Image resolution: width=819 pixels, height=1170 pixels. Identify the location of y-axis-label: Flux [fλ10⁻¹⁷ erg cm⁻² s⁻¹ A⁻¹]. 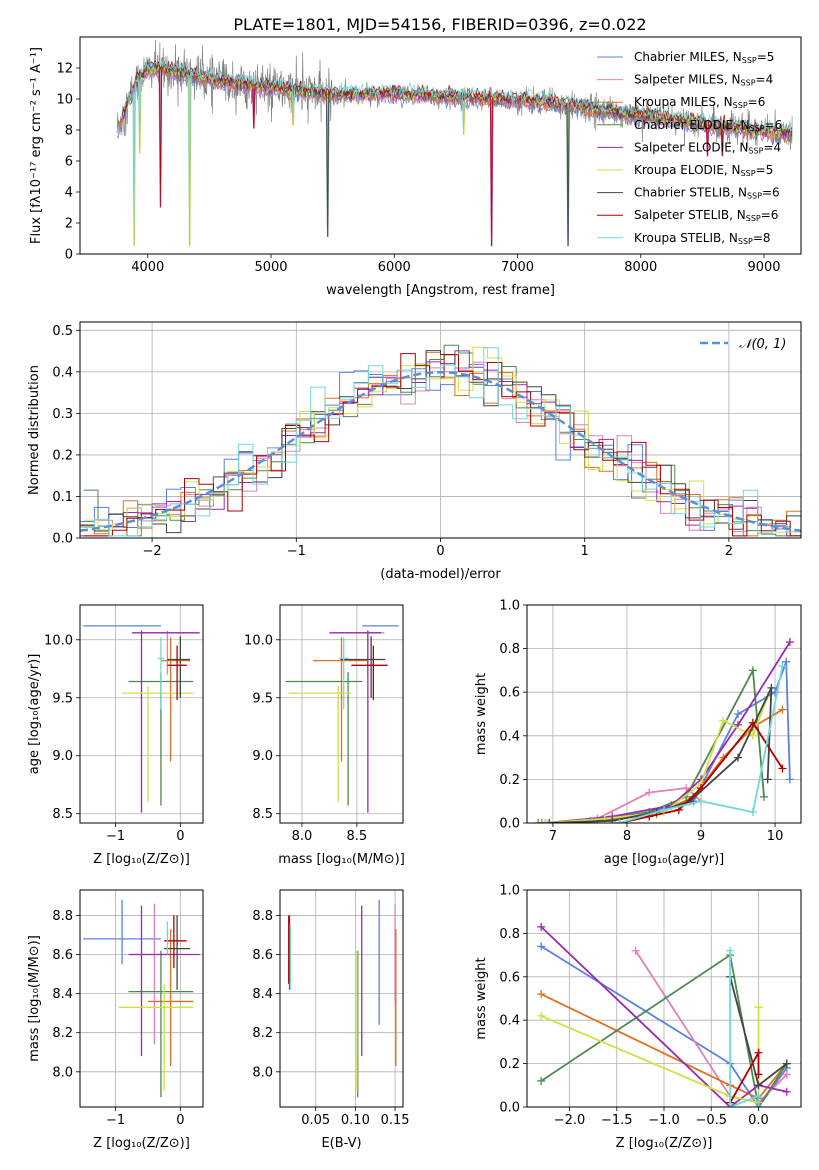
(36, 145).